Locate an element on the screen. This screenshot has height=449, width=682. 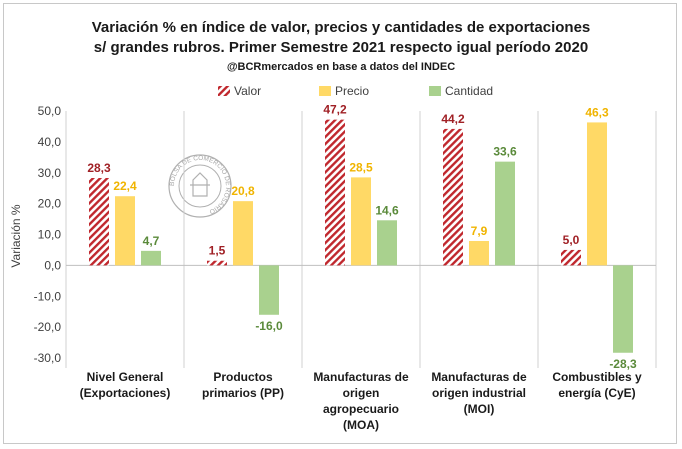
seal-emblem-icon is located at coordinates (200, 184).